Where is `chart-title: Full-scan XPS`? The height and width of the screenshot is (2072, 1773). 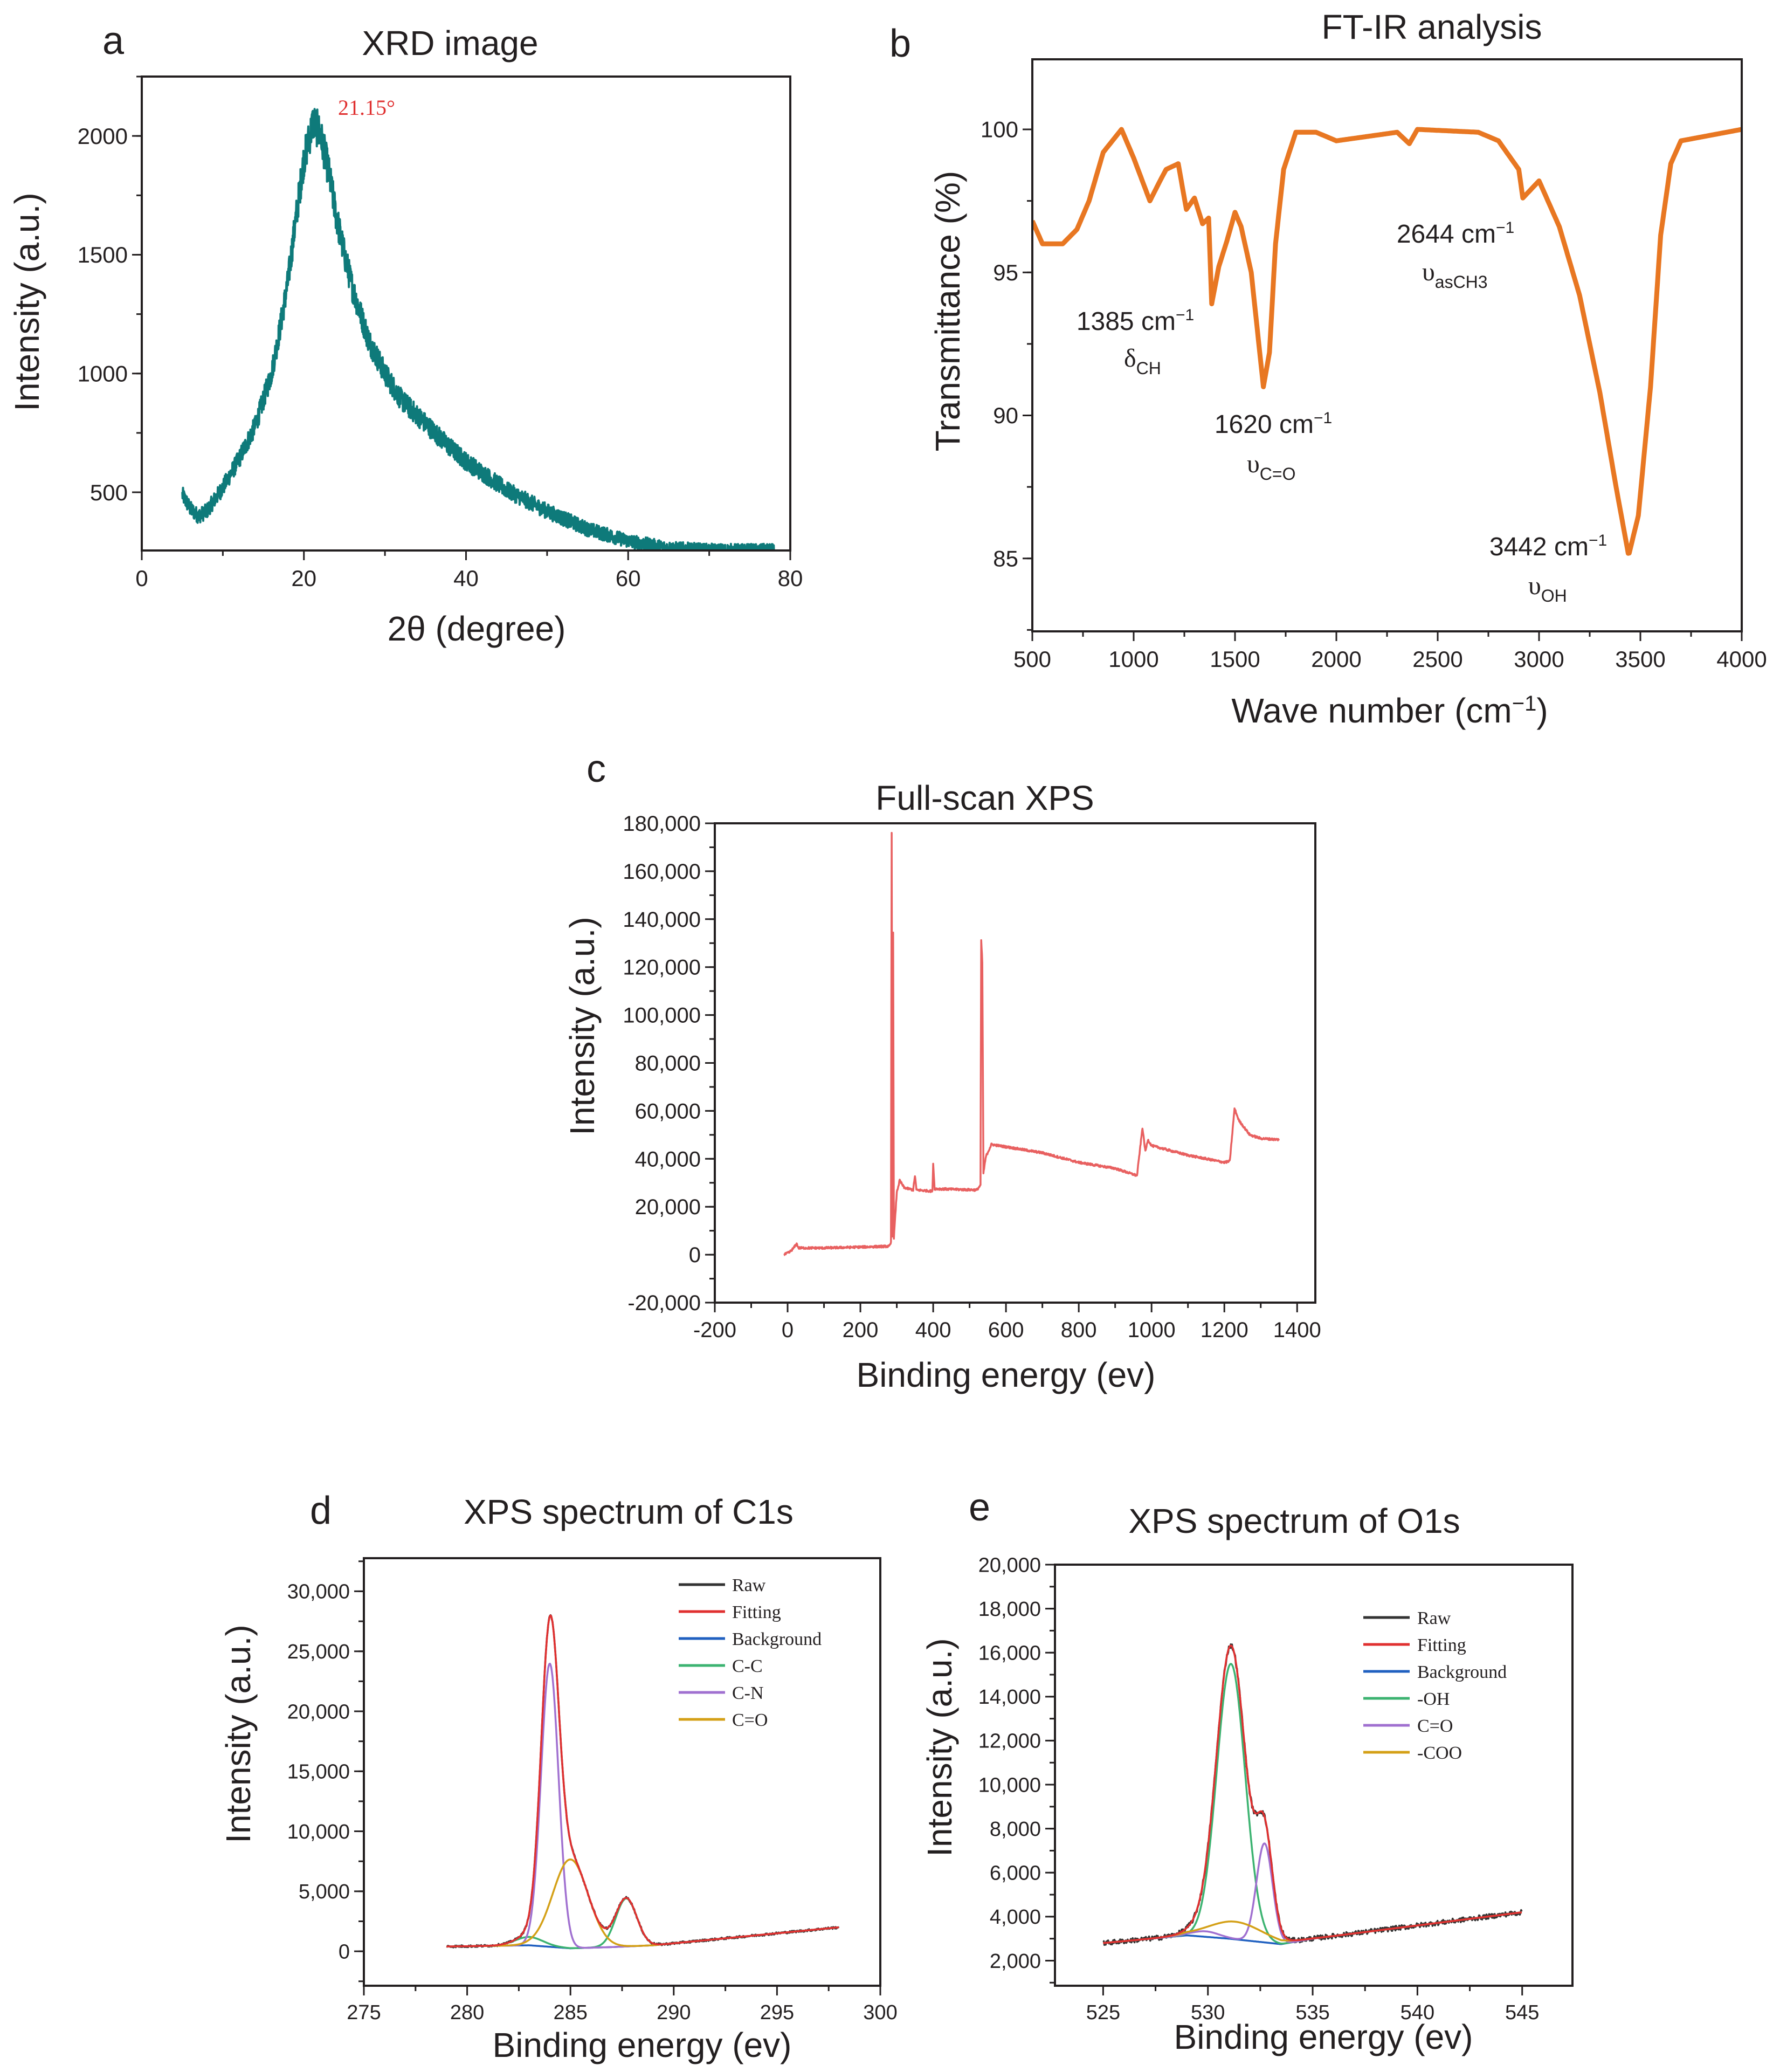 chart-title: Full-scan XPS is located at coordinates (984, 798).